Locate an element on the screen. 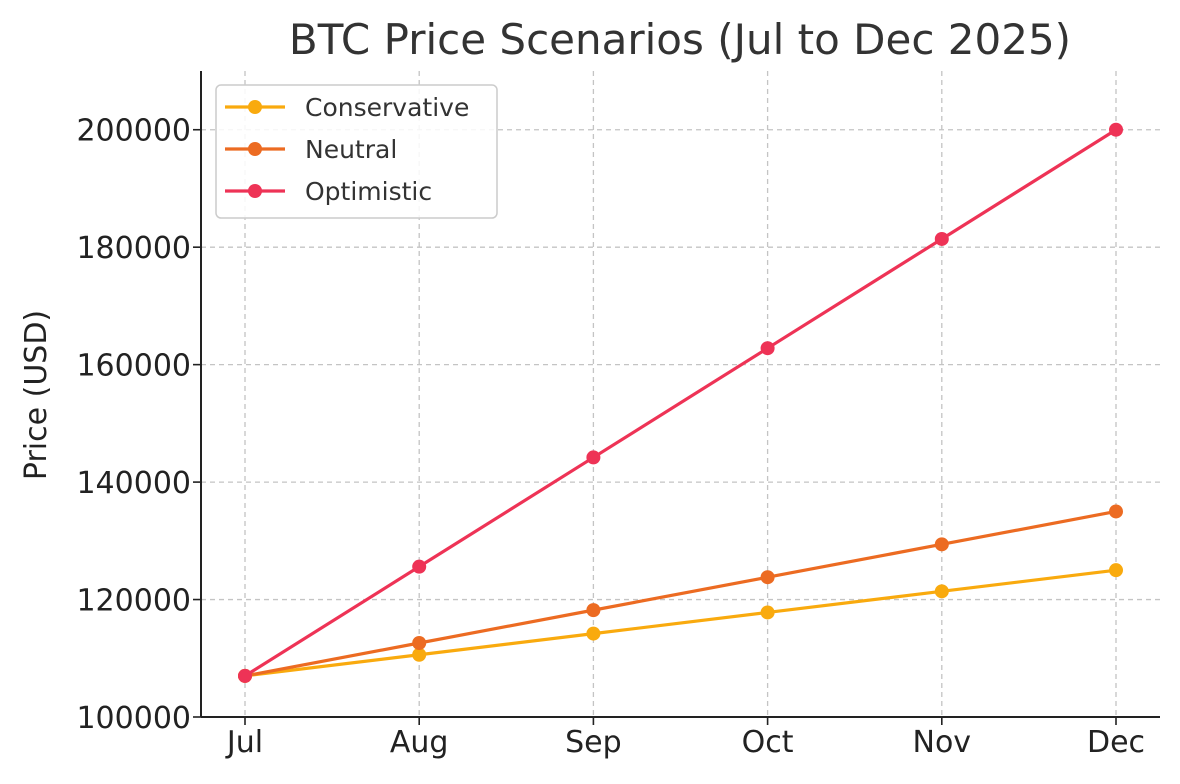 Image resolution: width=1180 pixels, height=784 pixels. legend-marker-conservative is located at coordinates (255, 107).